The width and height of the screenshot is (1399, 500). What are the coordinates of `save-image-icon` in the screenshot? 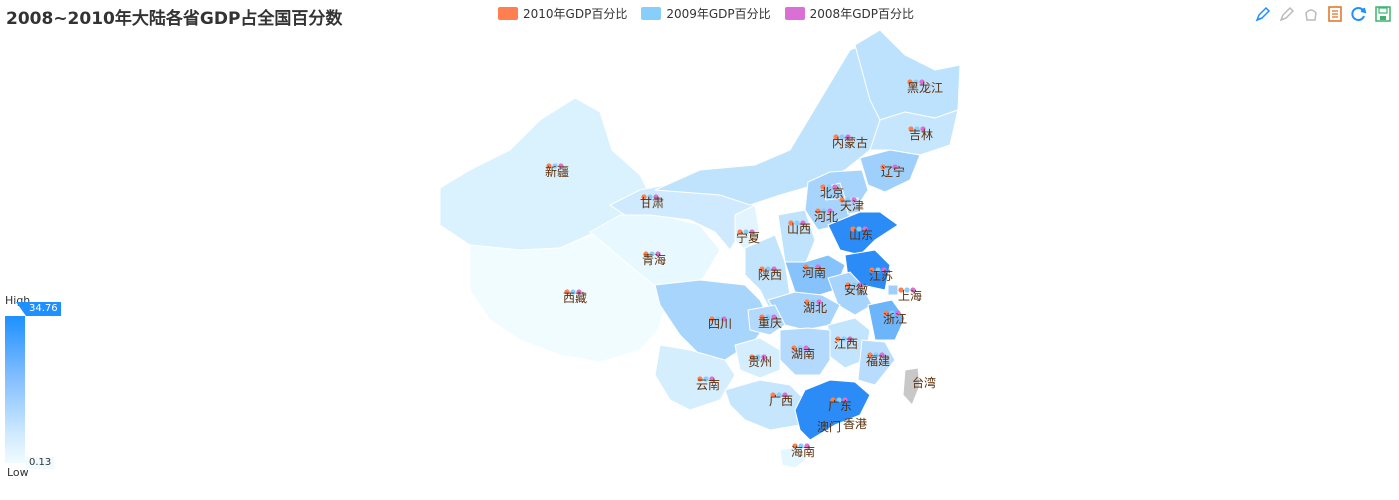 It's located at (1383, 14).